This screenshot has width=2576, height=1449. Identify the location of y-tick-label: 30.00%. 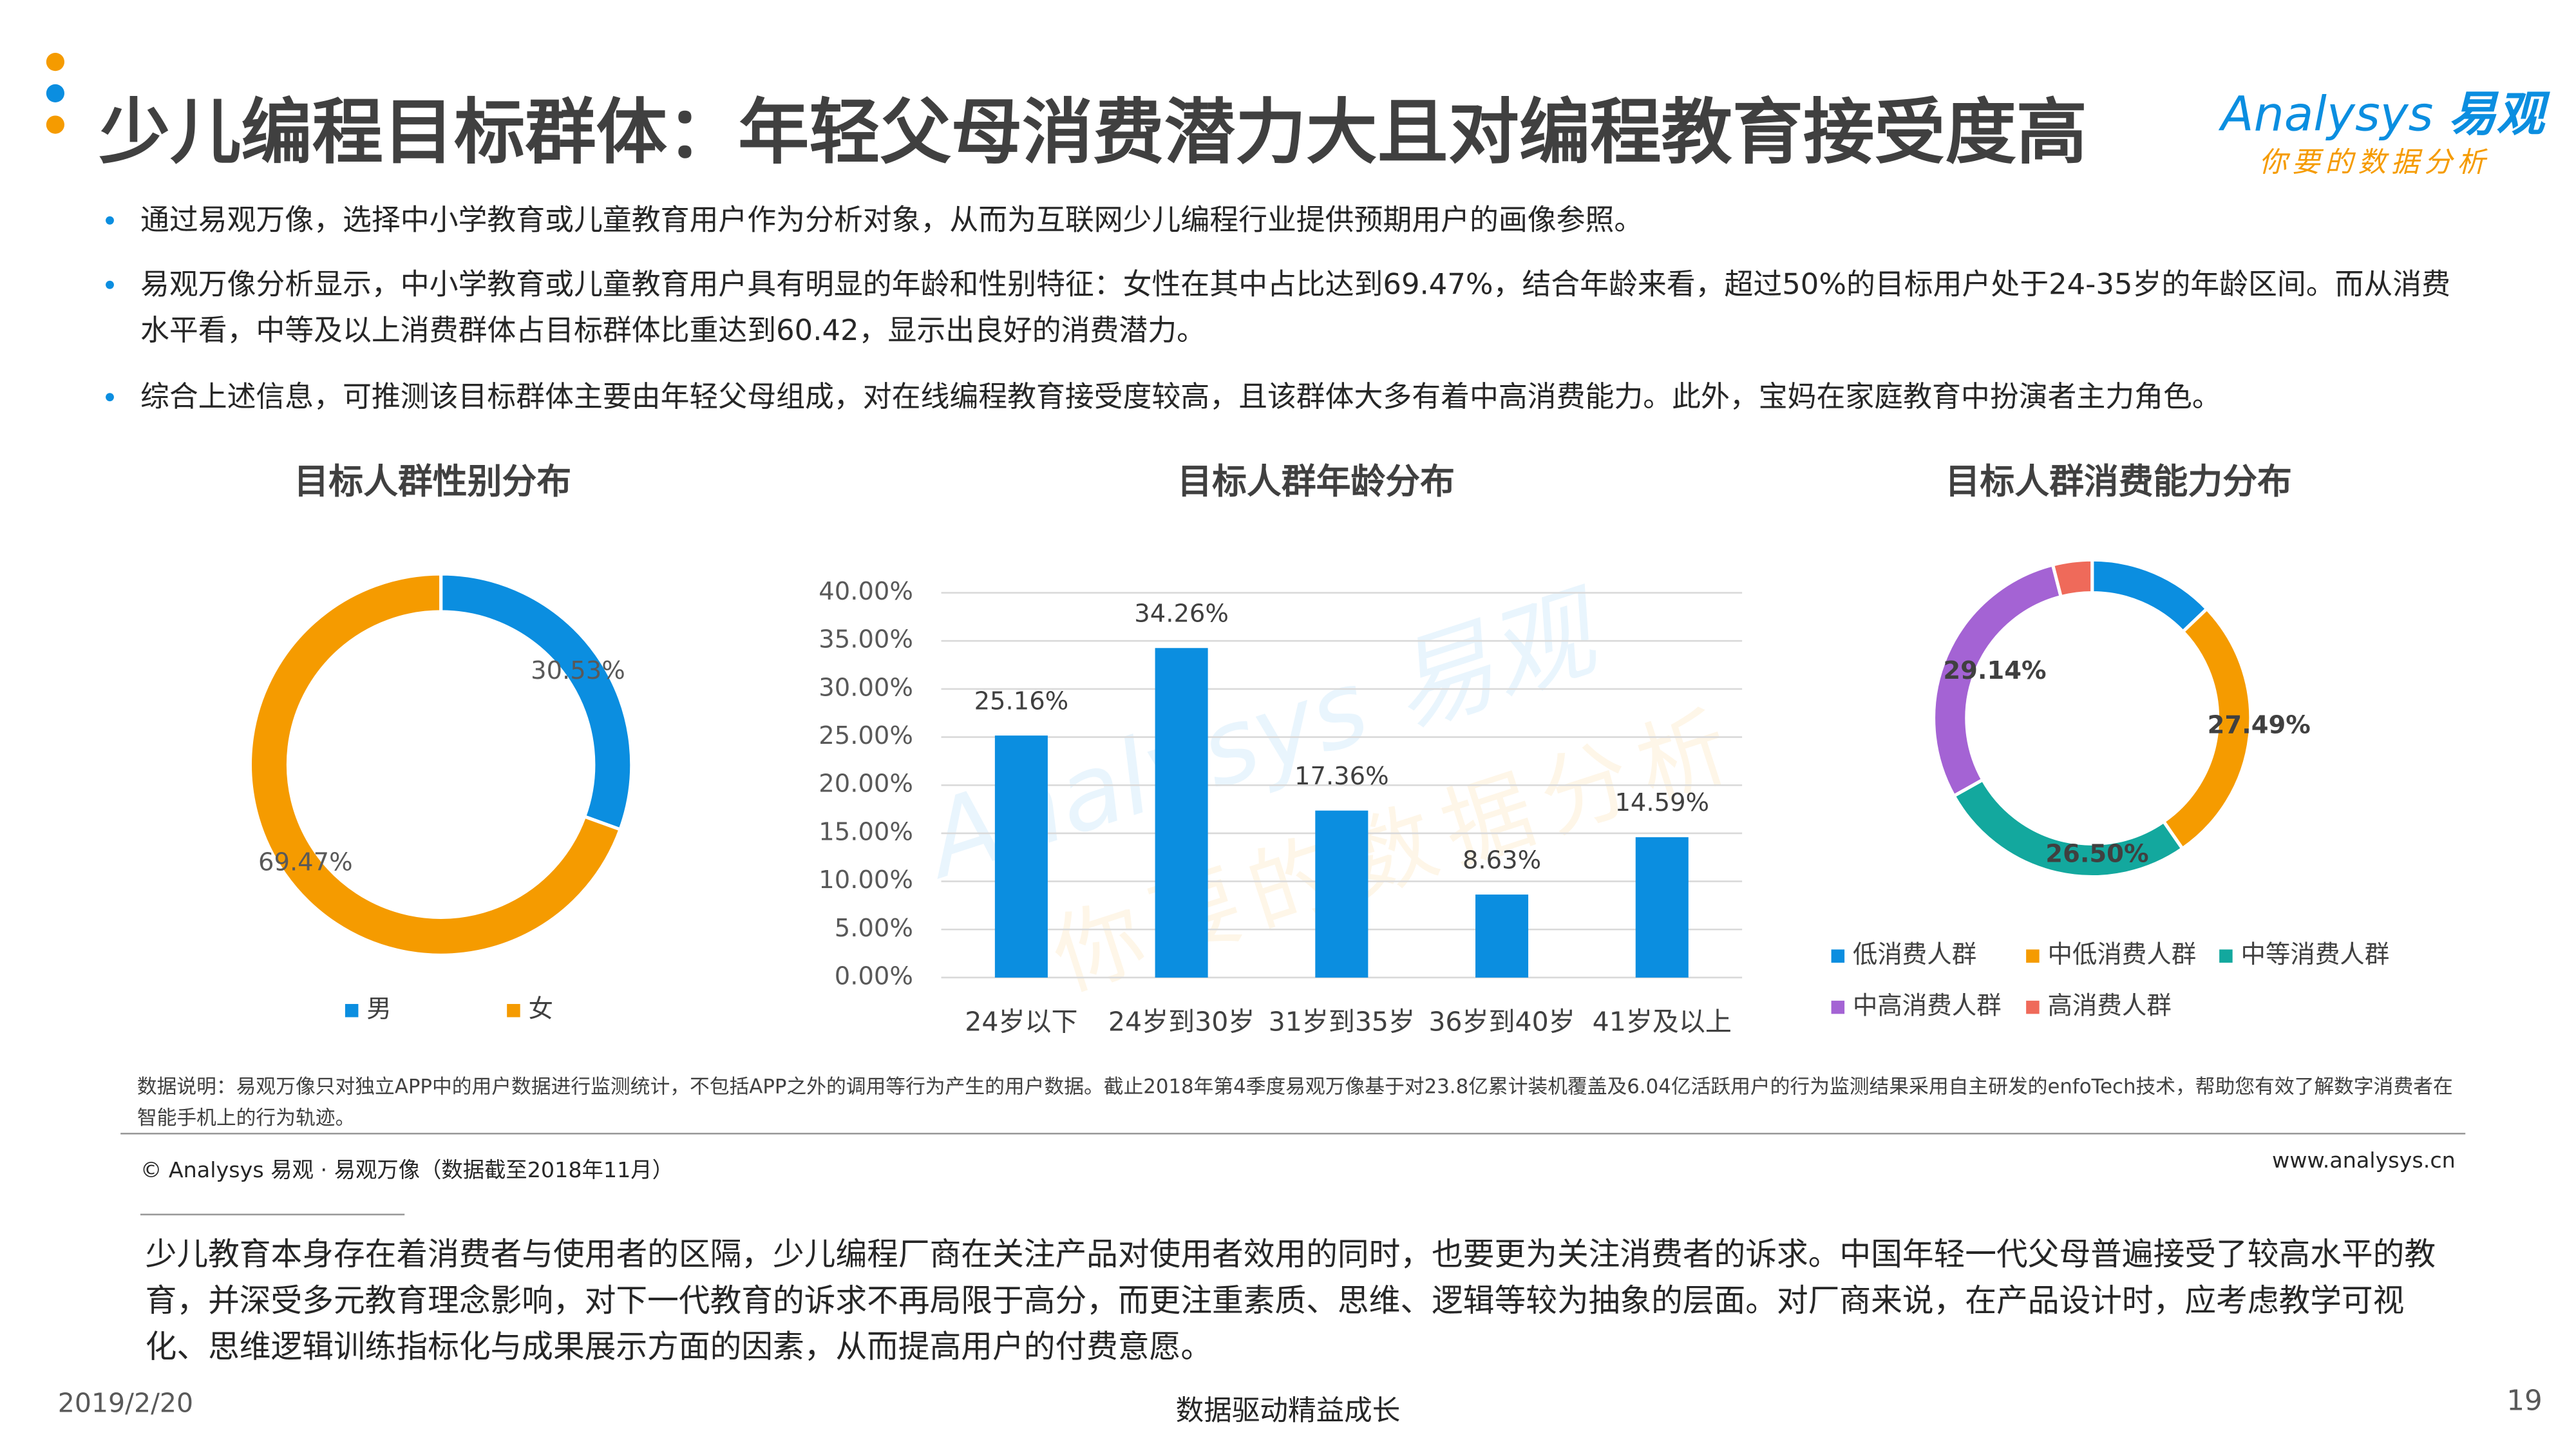
(866, 687).